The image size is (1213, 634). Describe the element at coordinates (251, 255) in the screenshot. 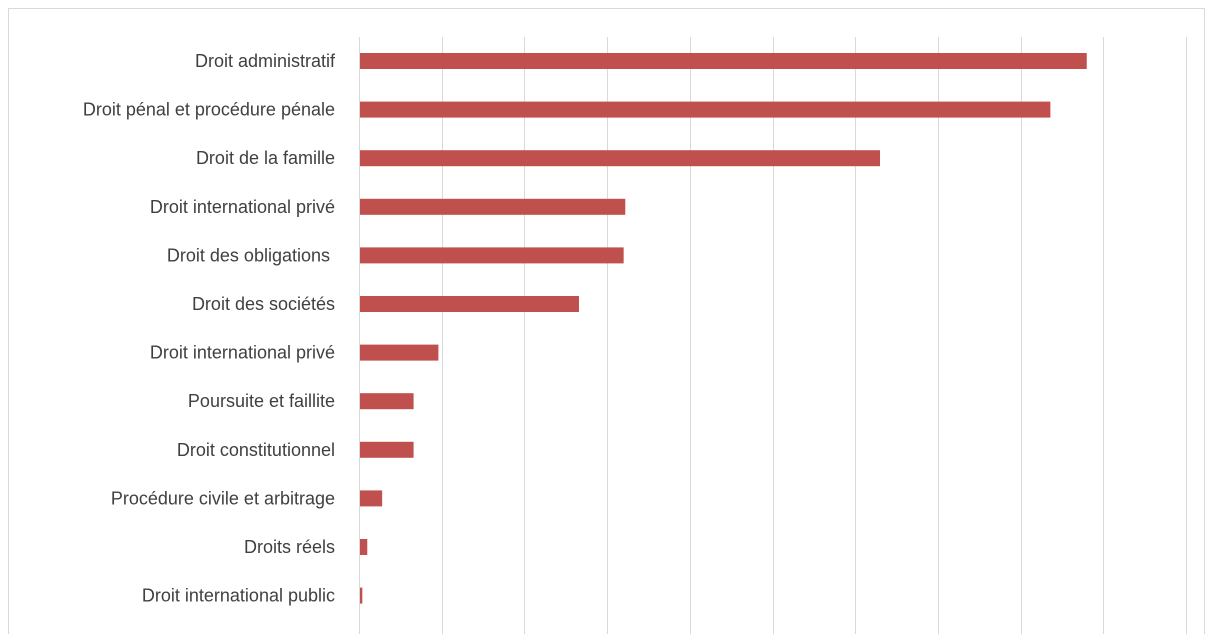

I see `category-label: Droit des obligations` at that location.